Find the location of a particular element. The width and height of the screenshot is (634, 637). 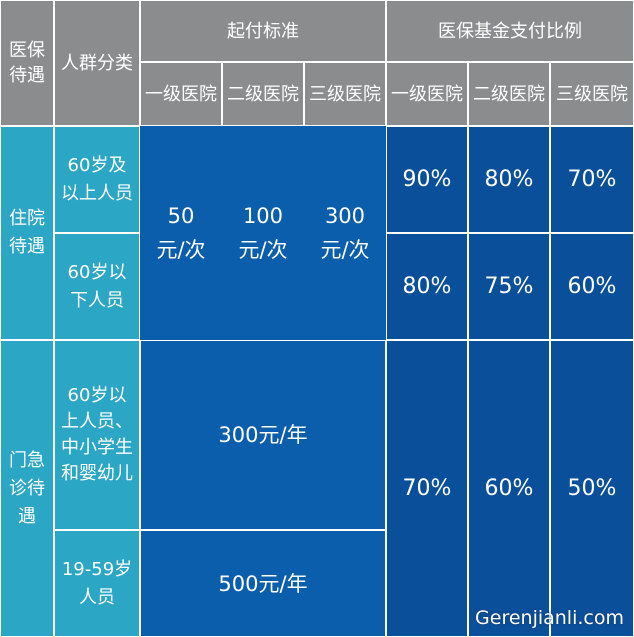

inpatient-threshold-level3: 300 元/次 is located at coordinates (345, 233).